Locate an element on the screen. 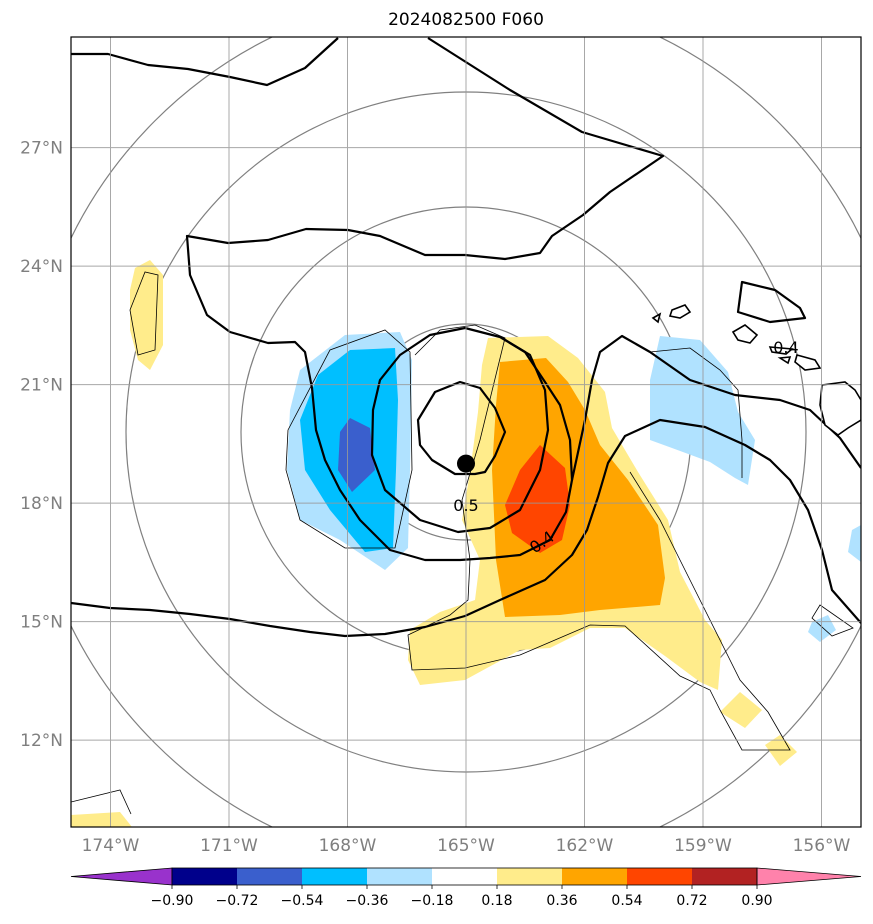 Image resolution: width=873 pixels, height=924 pixels. lon-tick-label: 162°W is located at coordinates (585, 846).